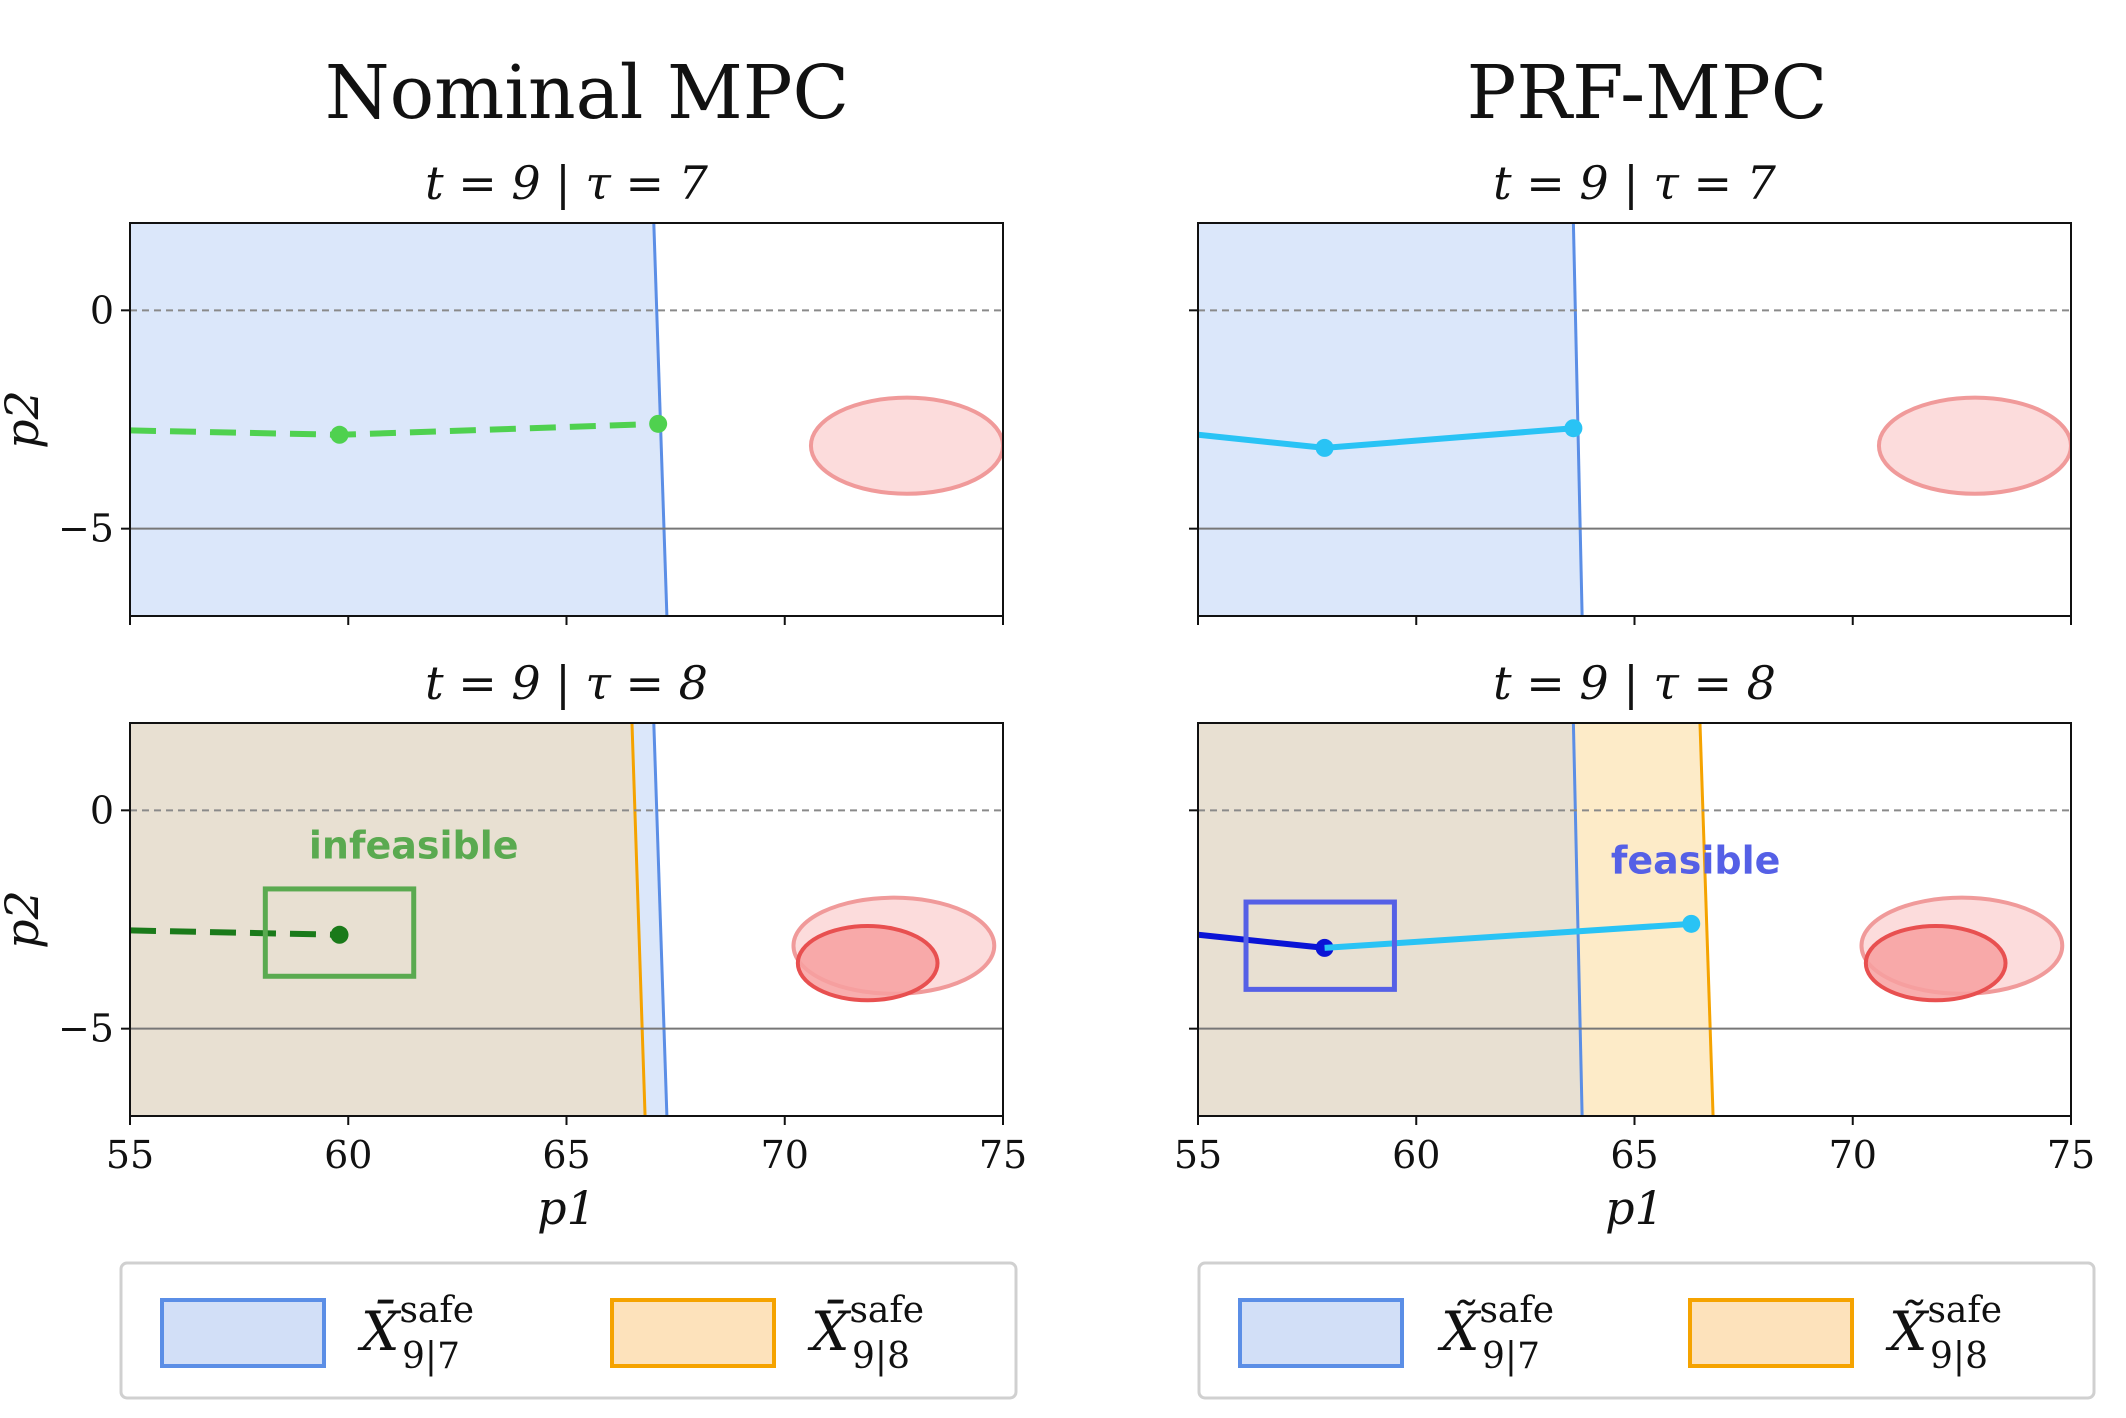 Image resolution: width=2126 pixels, height=1418 pixels. What do you see at coordinates (1511, 1356) in the screenshot?
I see `legend-right-sub-1: 9|7` at bounding box center [1511, 1356].